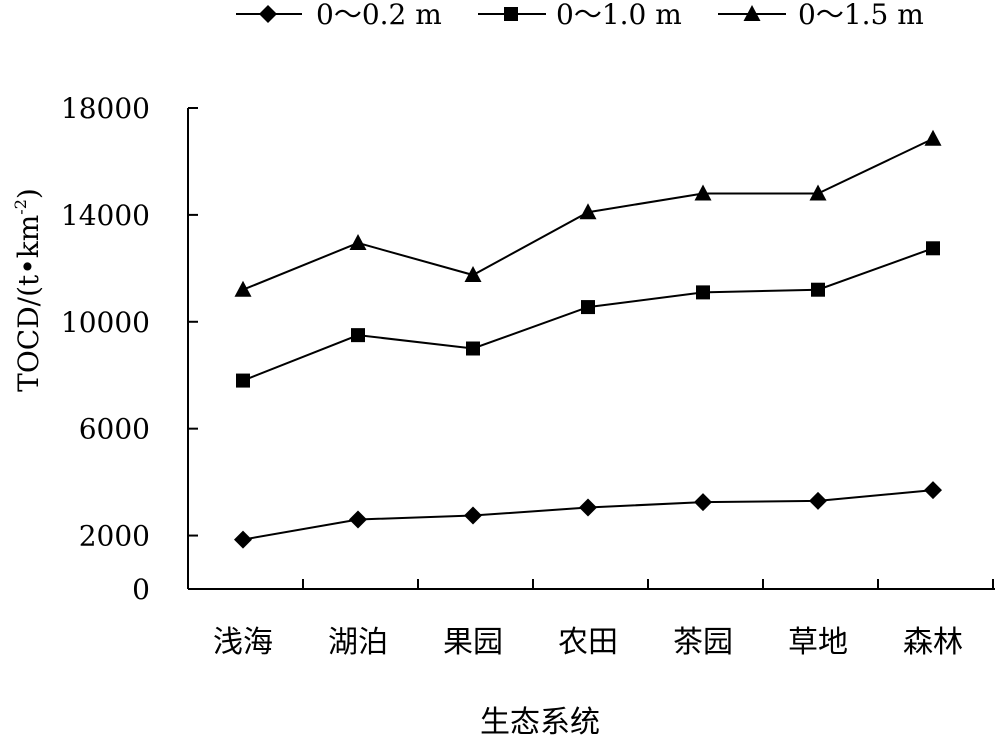  I want to click on x-tick-label: 茶园, so click(703, 642).